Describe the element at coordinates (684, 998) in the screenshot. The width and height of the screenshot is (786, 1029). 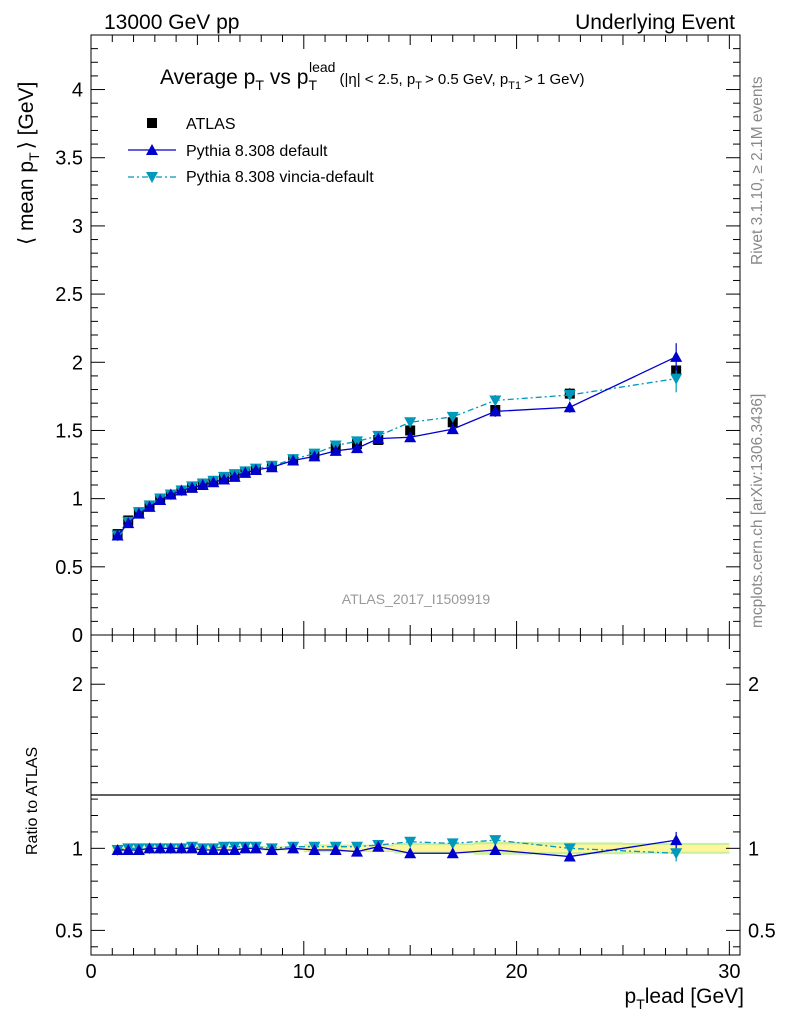
I see `x-axis-label: pTlead [GeV]` at that location.